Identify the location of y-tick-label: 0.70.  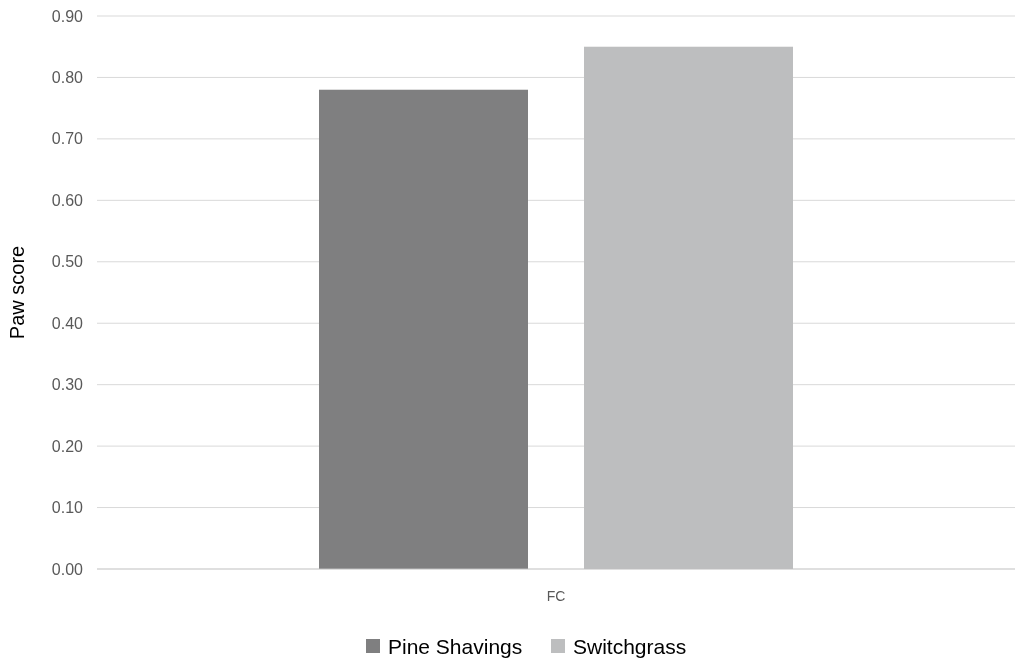
(67, 139).